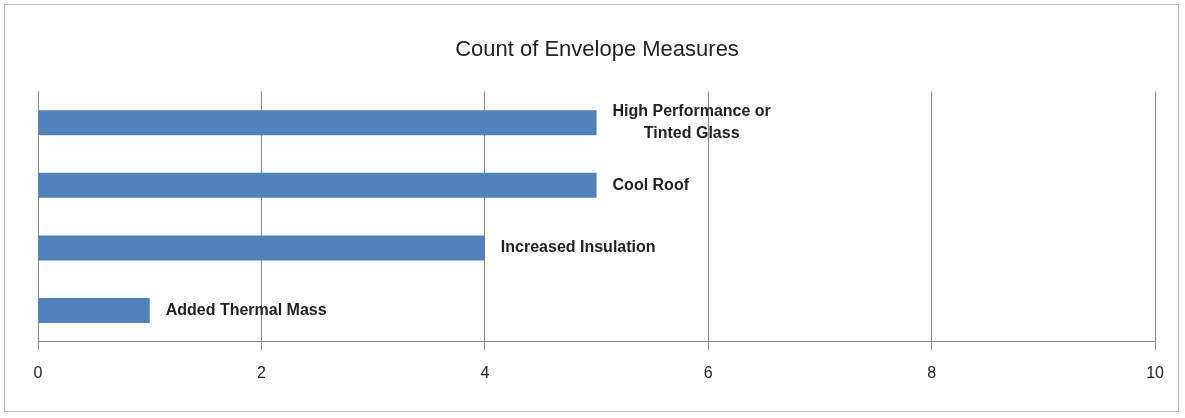  What do you see at coordinates (485, 372) in the screenshot?
I see `x-tick-label: 4` at bounding box center [485, 372].